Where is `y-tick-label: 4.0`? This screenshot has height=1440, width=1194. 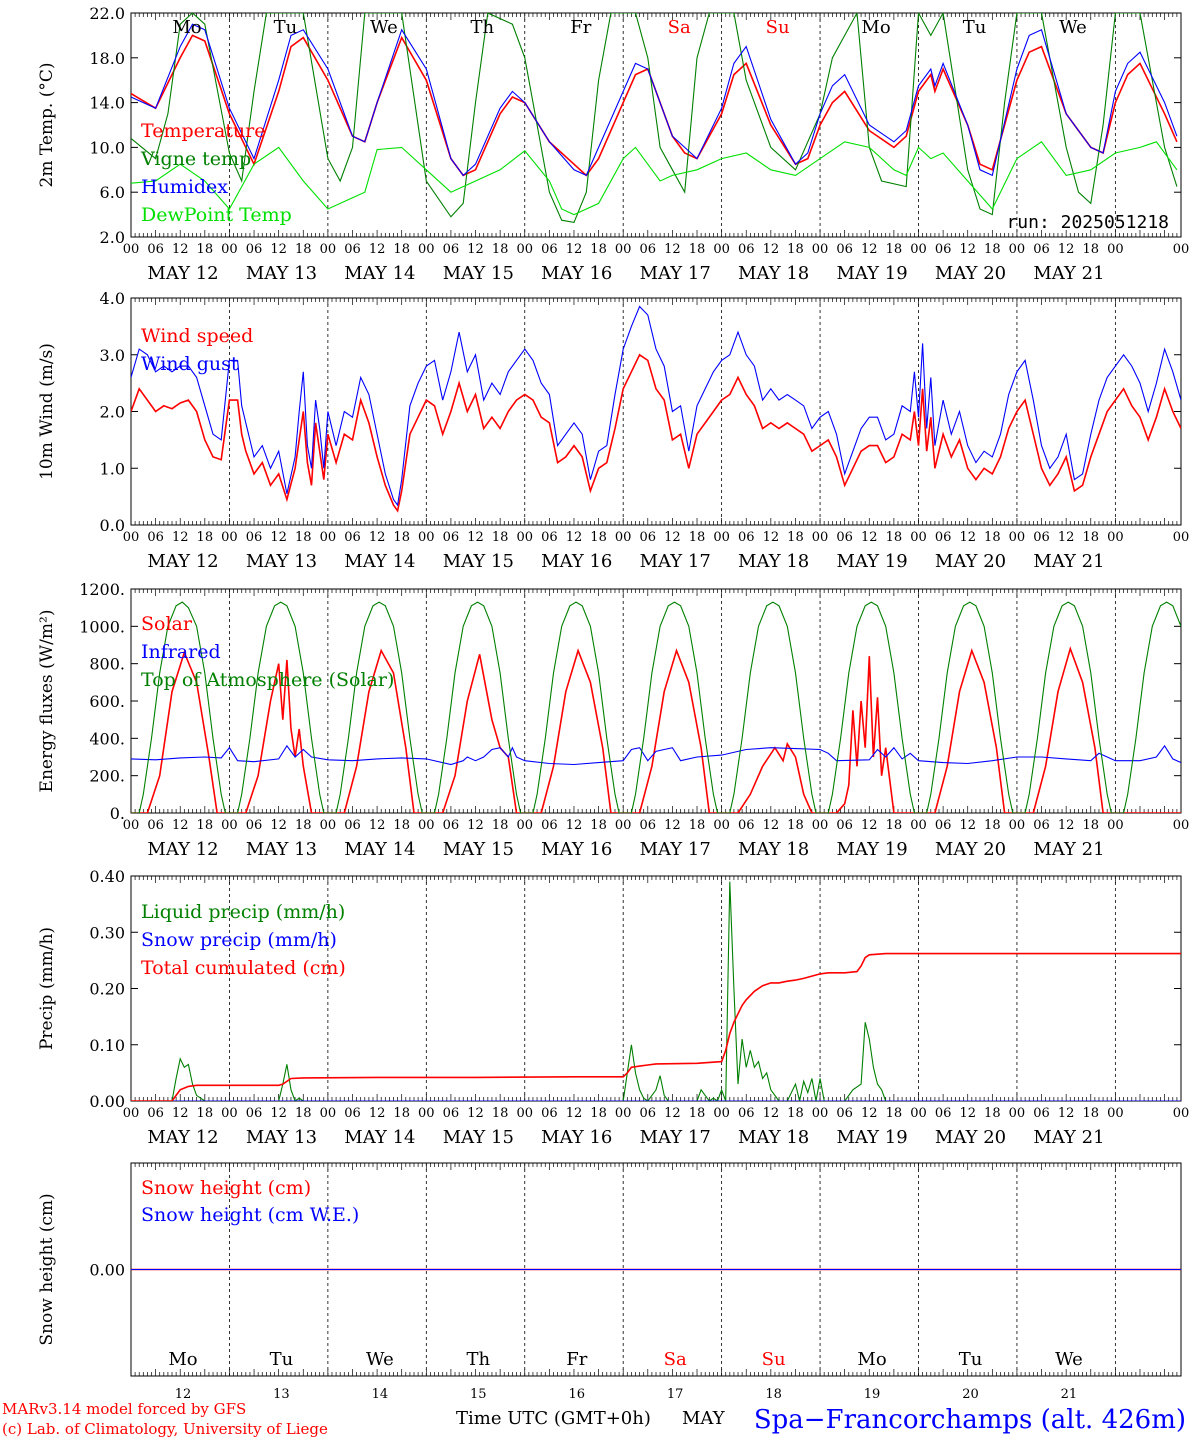 y-tick-label: 4.0 is located at coordinates (112, 298).